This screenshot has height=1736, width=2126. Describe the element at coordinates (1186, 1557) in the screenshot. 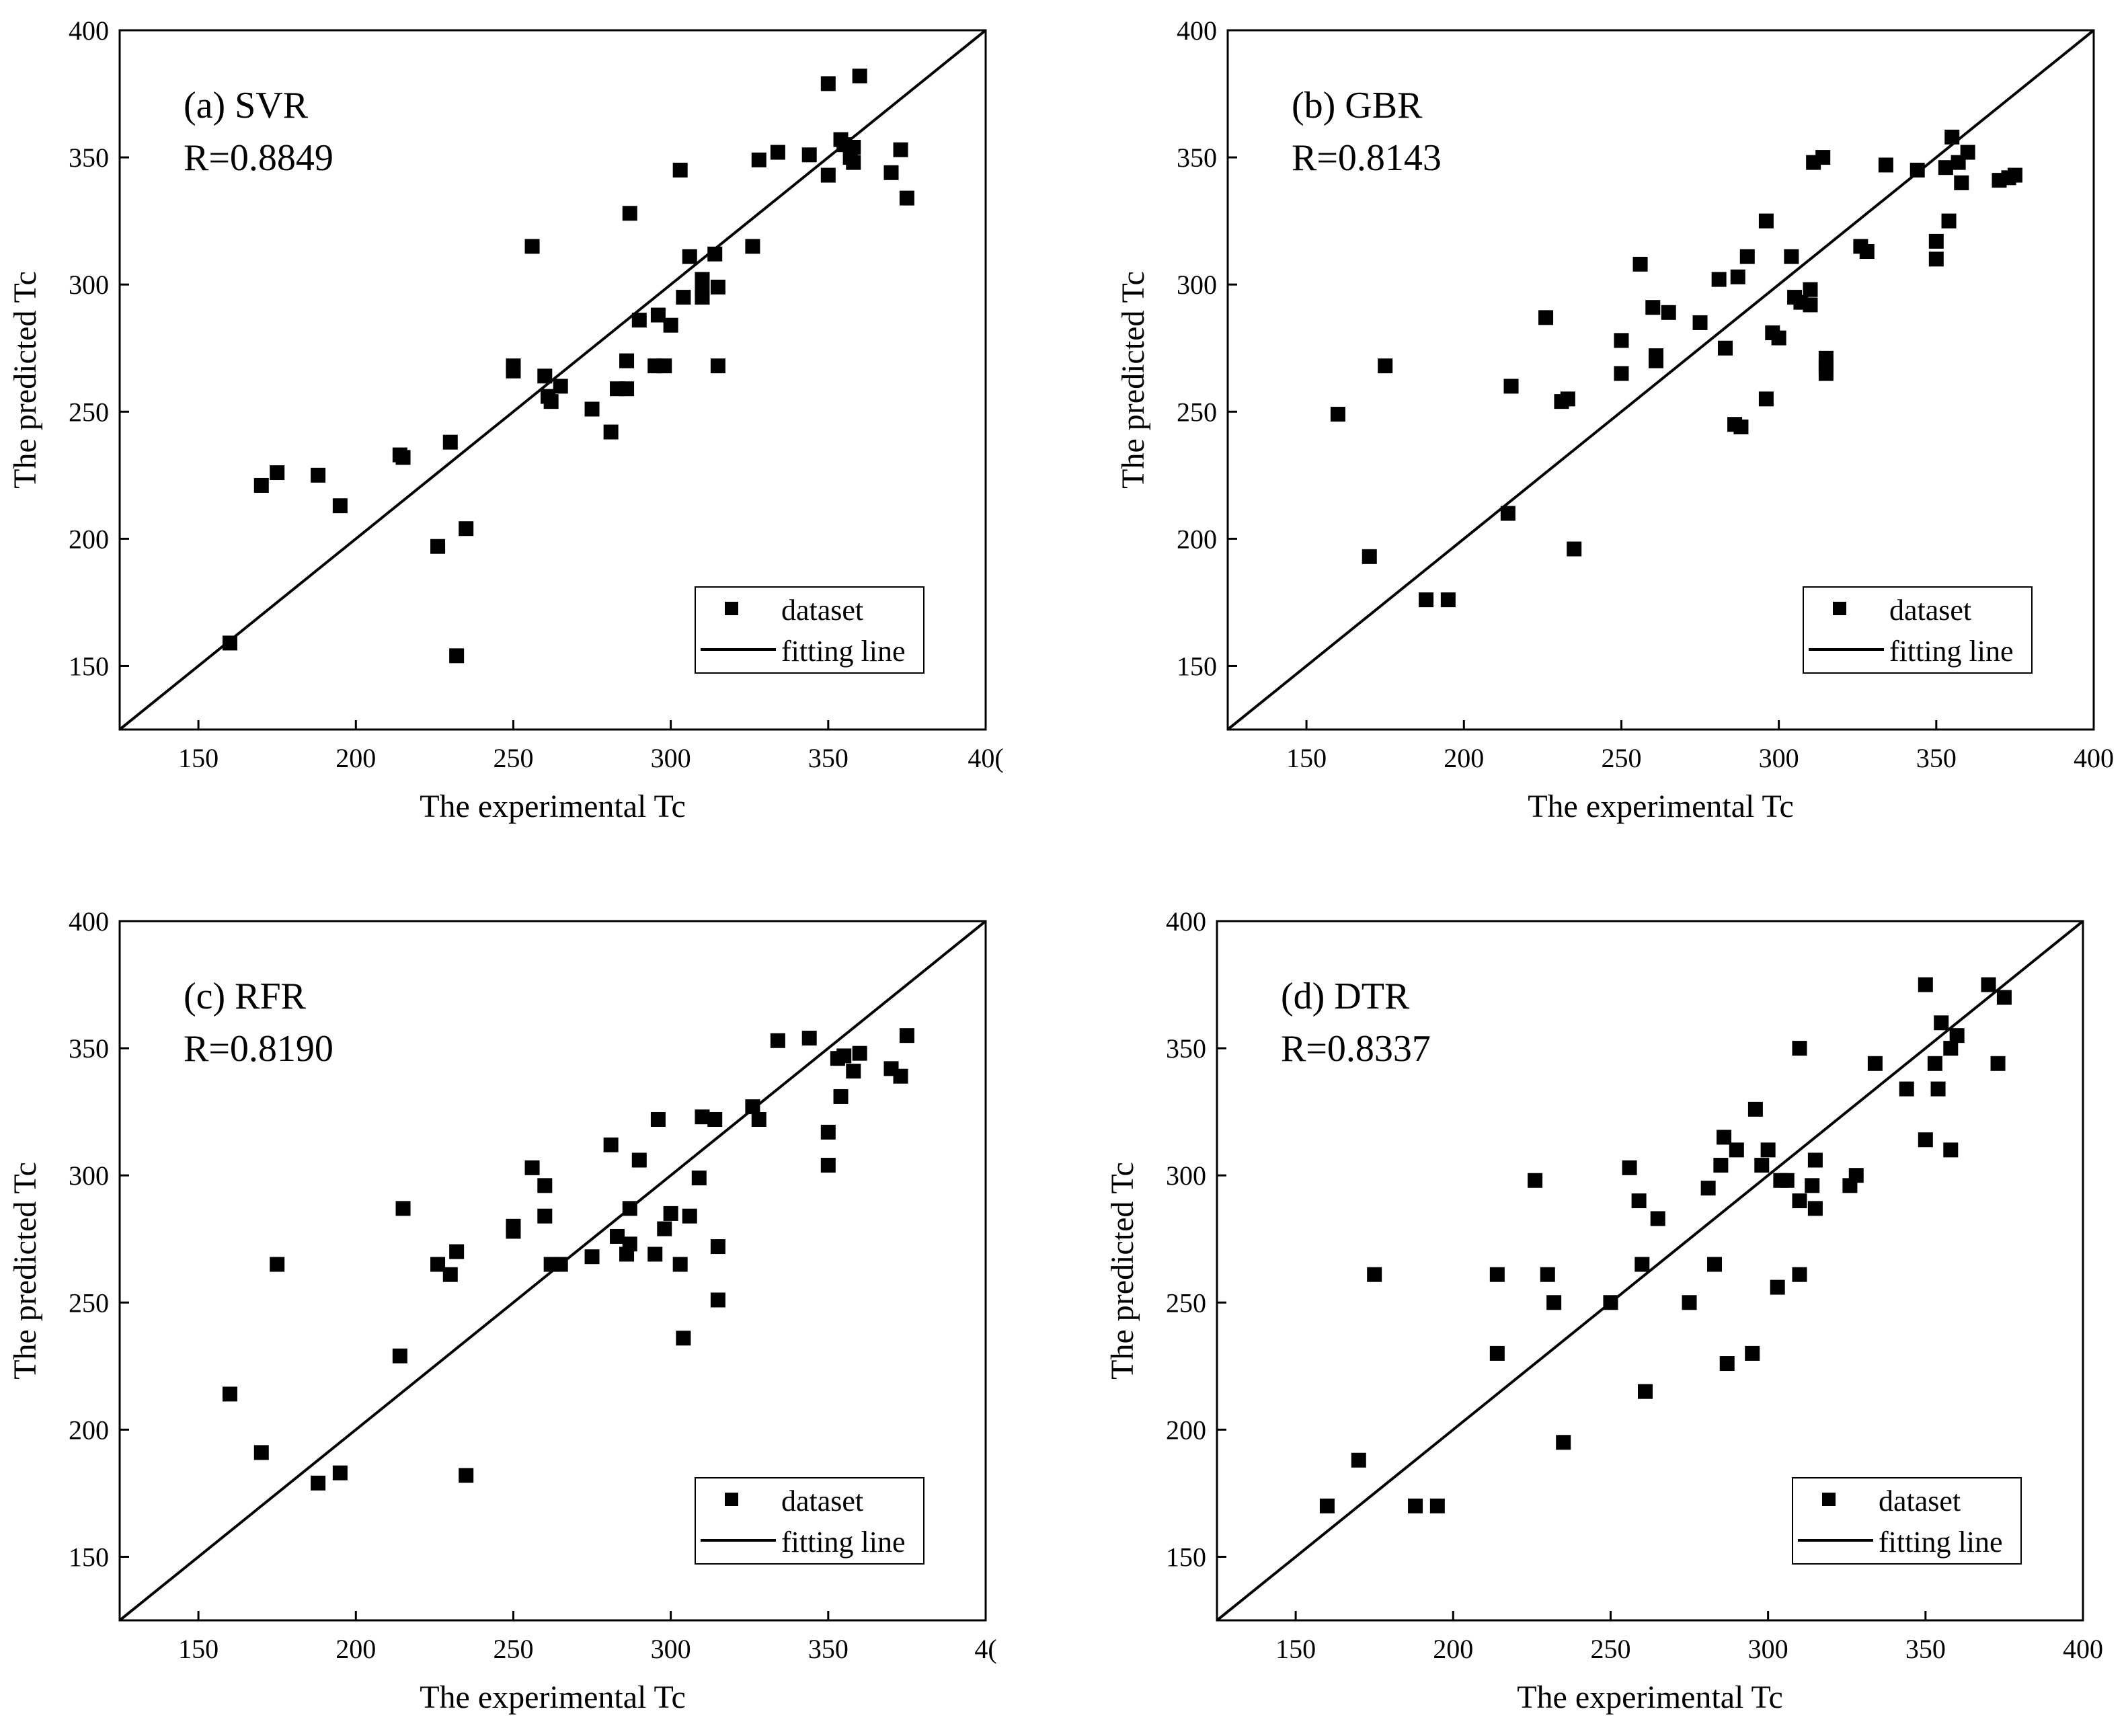

I see `panel-d-ytick-label: 150` at that location.